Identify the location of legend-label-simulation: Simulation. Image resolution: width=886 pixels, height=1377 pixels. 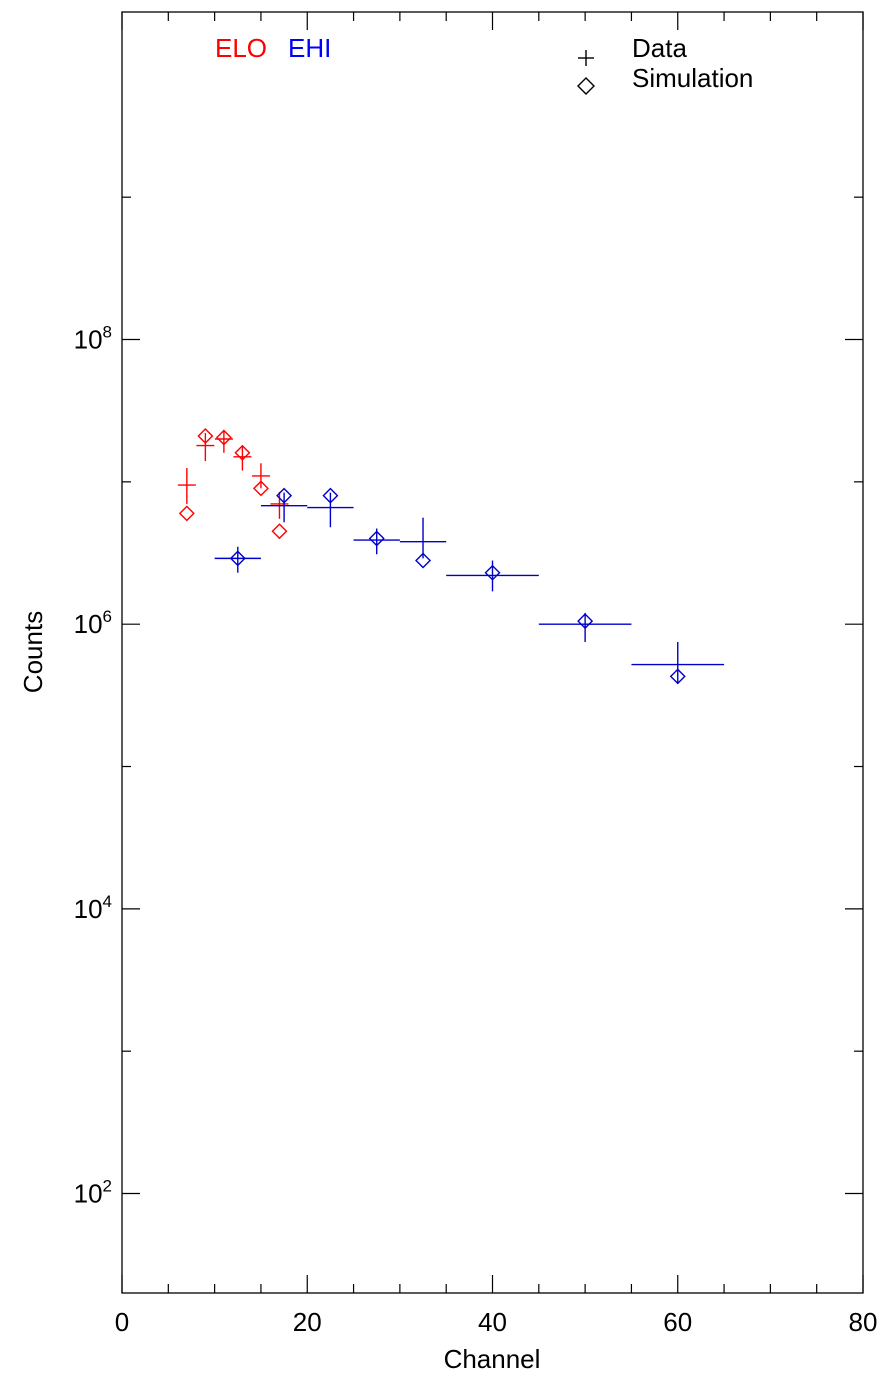
(692, 78).